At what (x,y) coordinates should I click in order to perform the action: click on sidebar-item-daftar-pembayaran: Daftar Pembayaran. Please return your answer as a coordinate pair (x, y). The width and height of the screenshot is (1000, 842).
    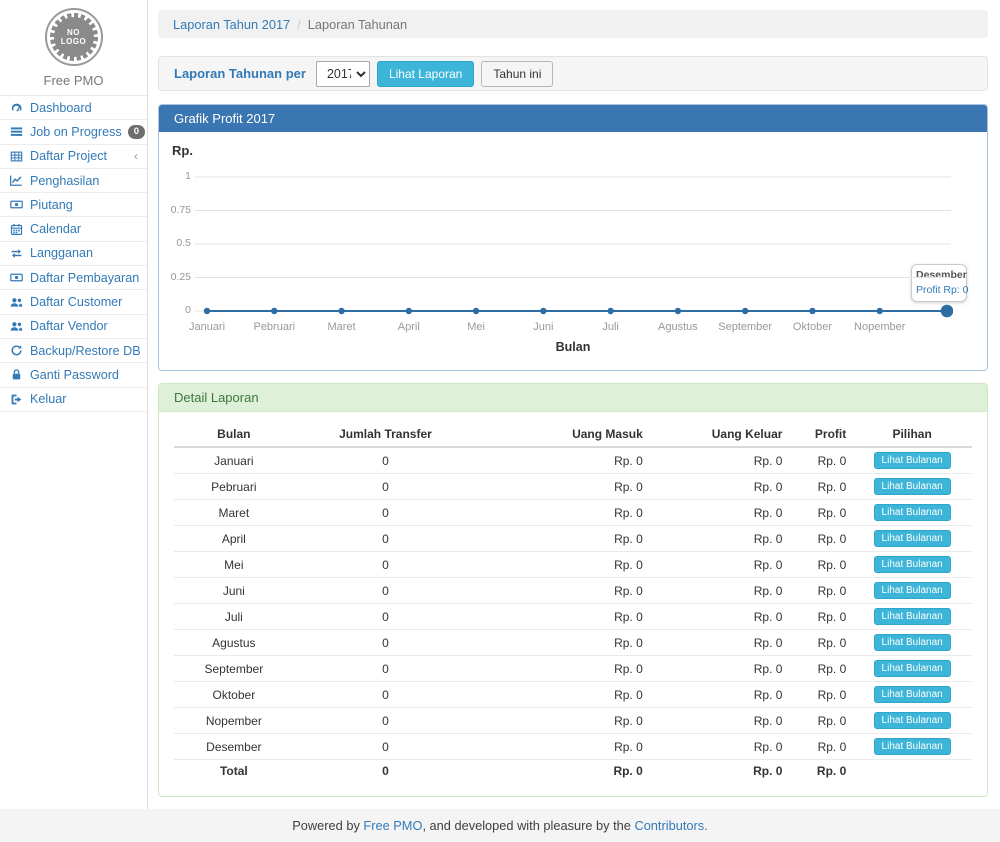
    Looking at the image, I should click on (73, 278).